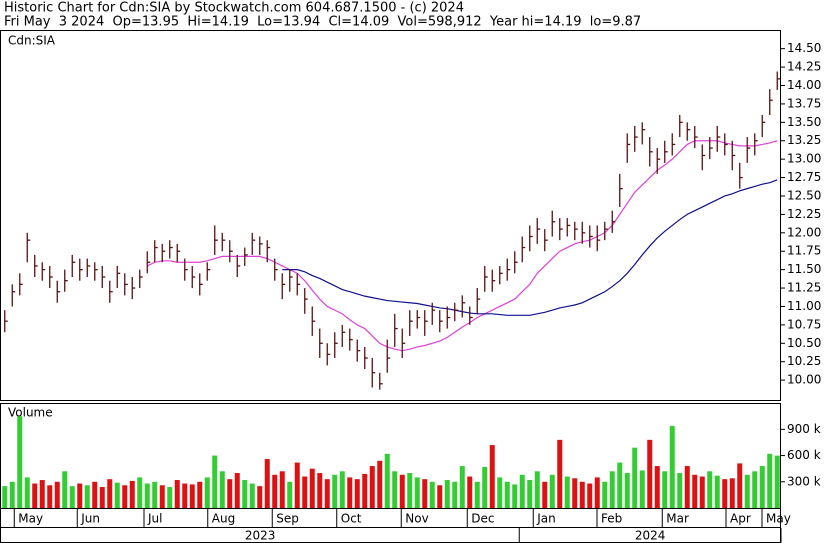 Image resolution: width=830 pixels, height=543 pixels. Describe the element at coordinates (804, 140) in the screenshot. I see `y-tick-label: 13.25` at that location.